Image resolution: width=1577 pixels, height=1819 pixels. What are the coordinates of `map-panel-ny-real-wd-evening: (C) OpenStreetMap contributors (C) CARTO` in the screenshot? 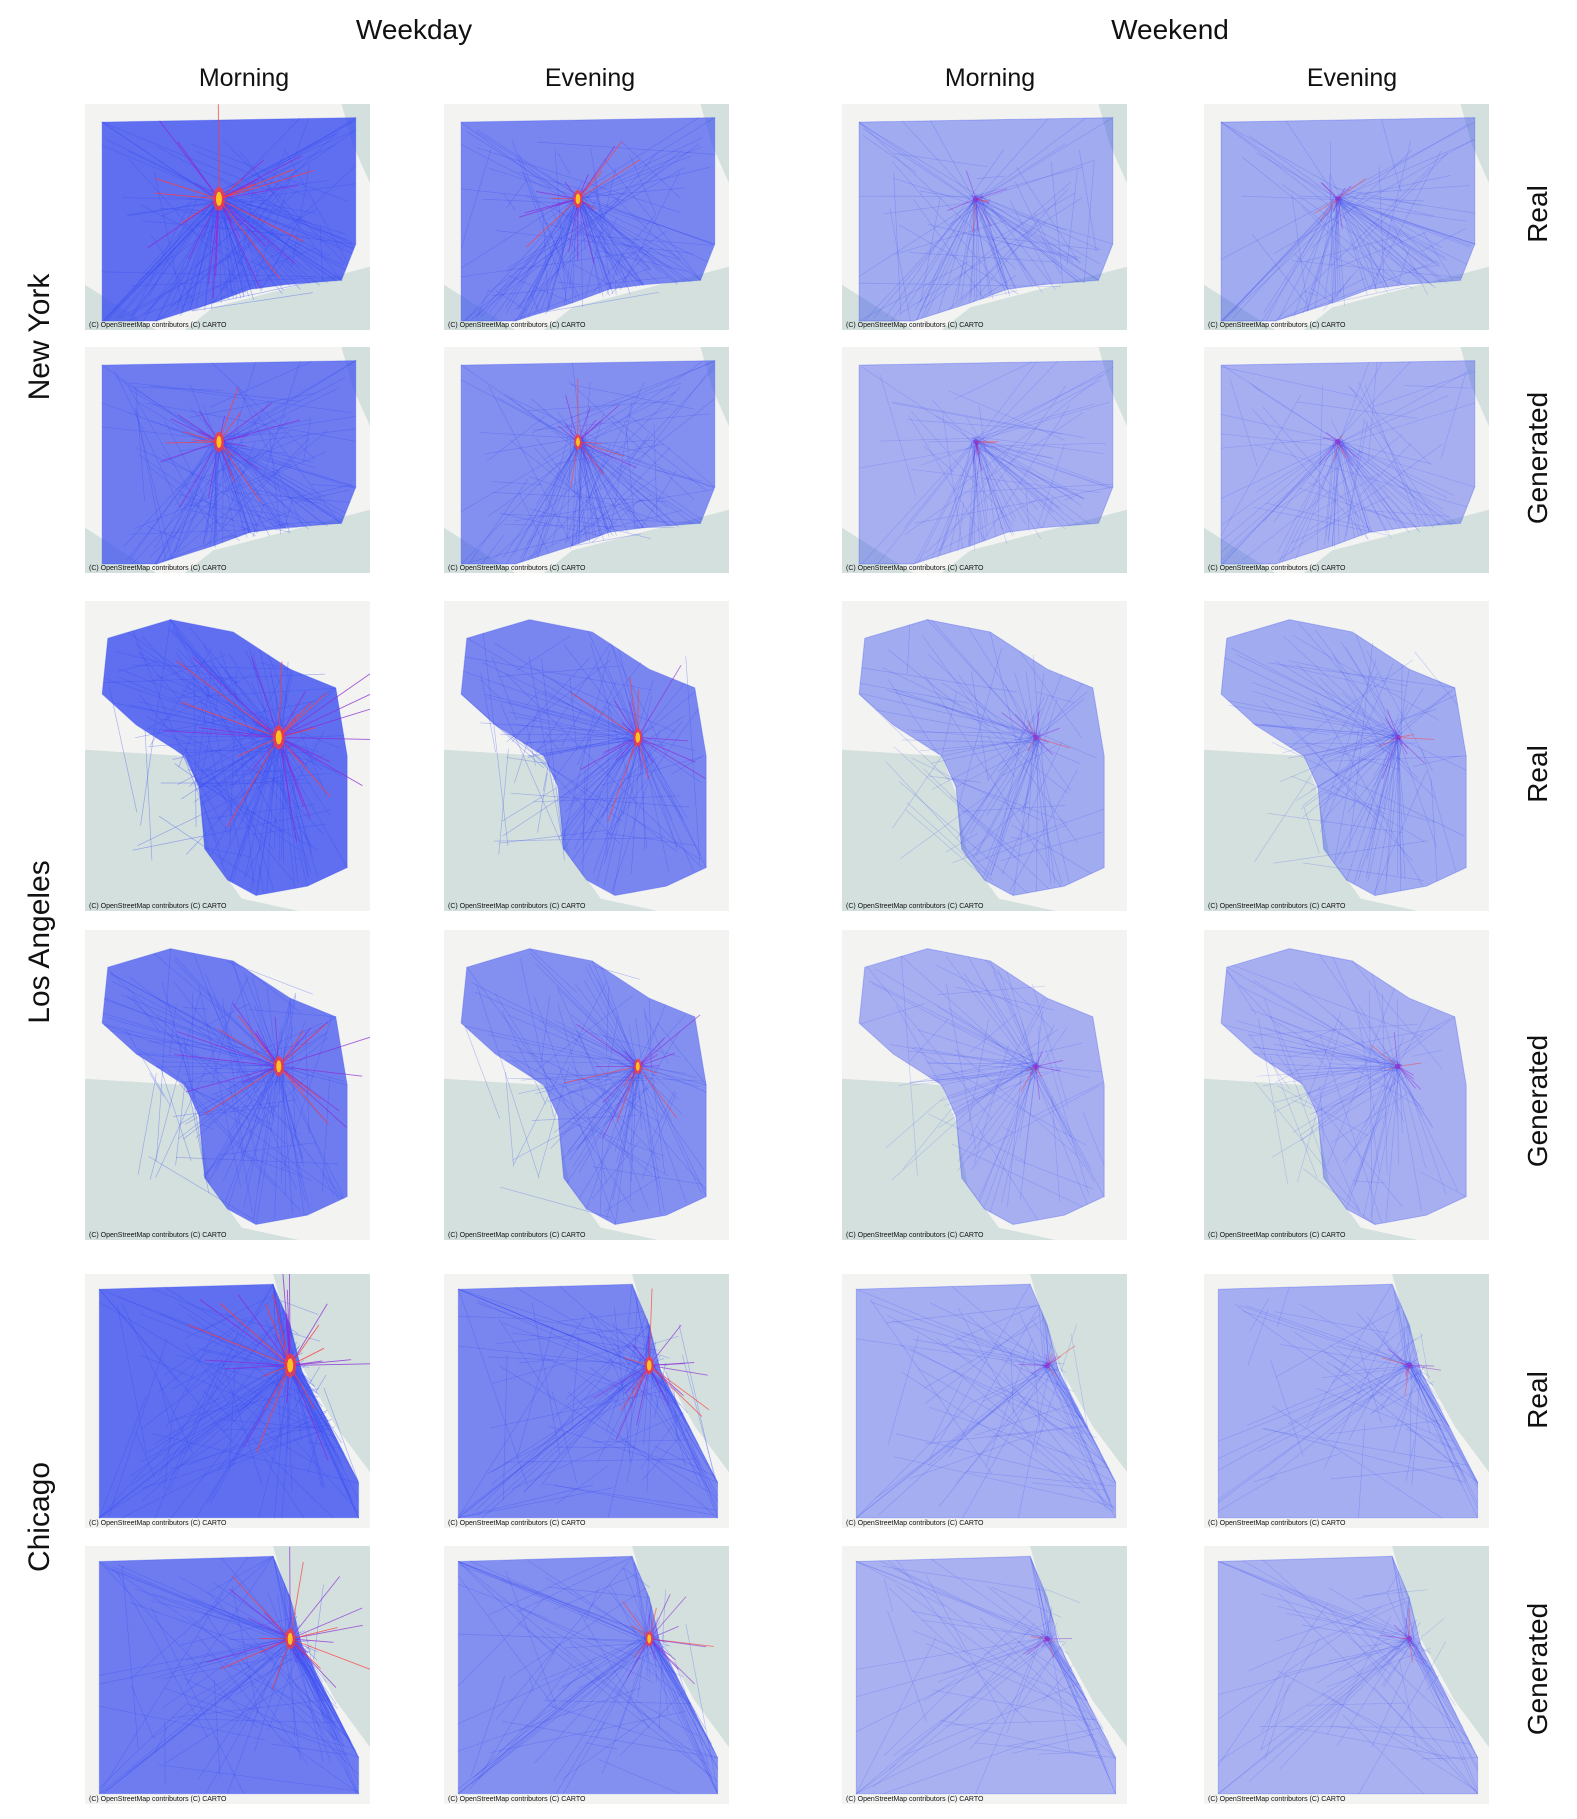 It's located at (586, 217).